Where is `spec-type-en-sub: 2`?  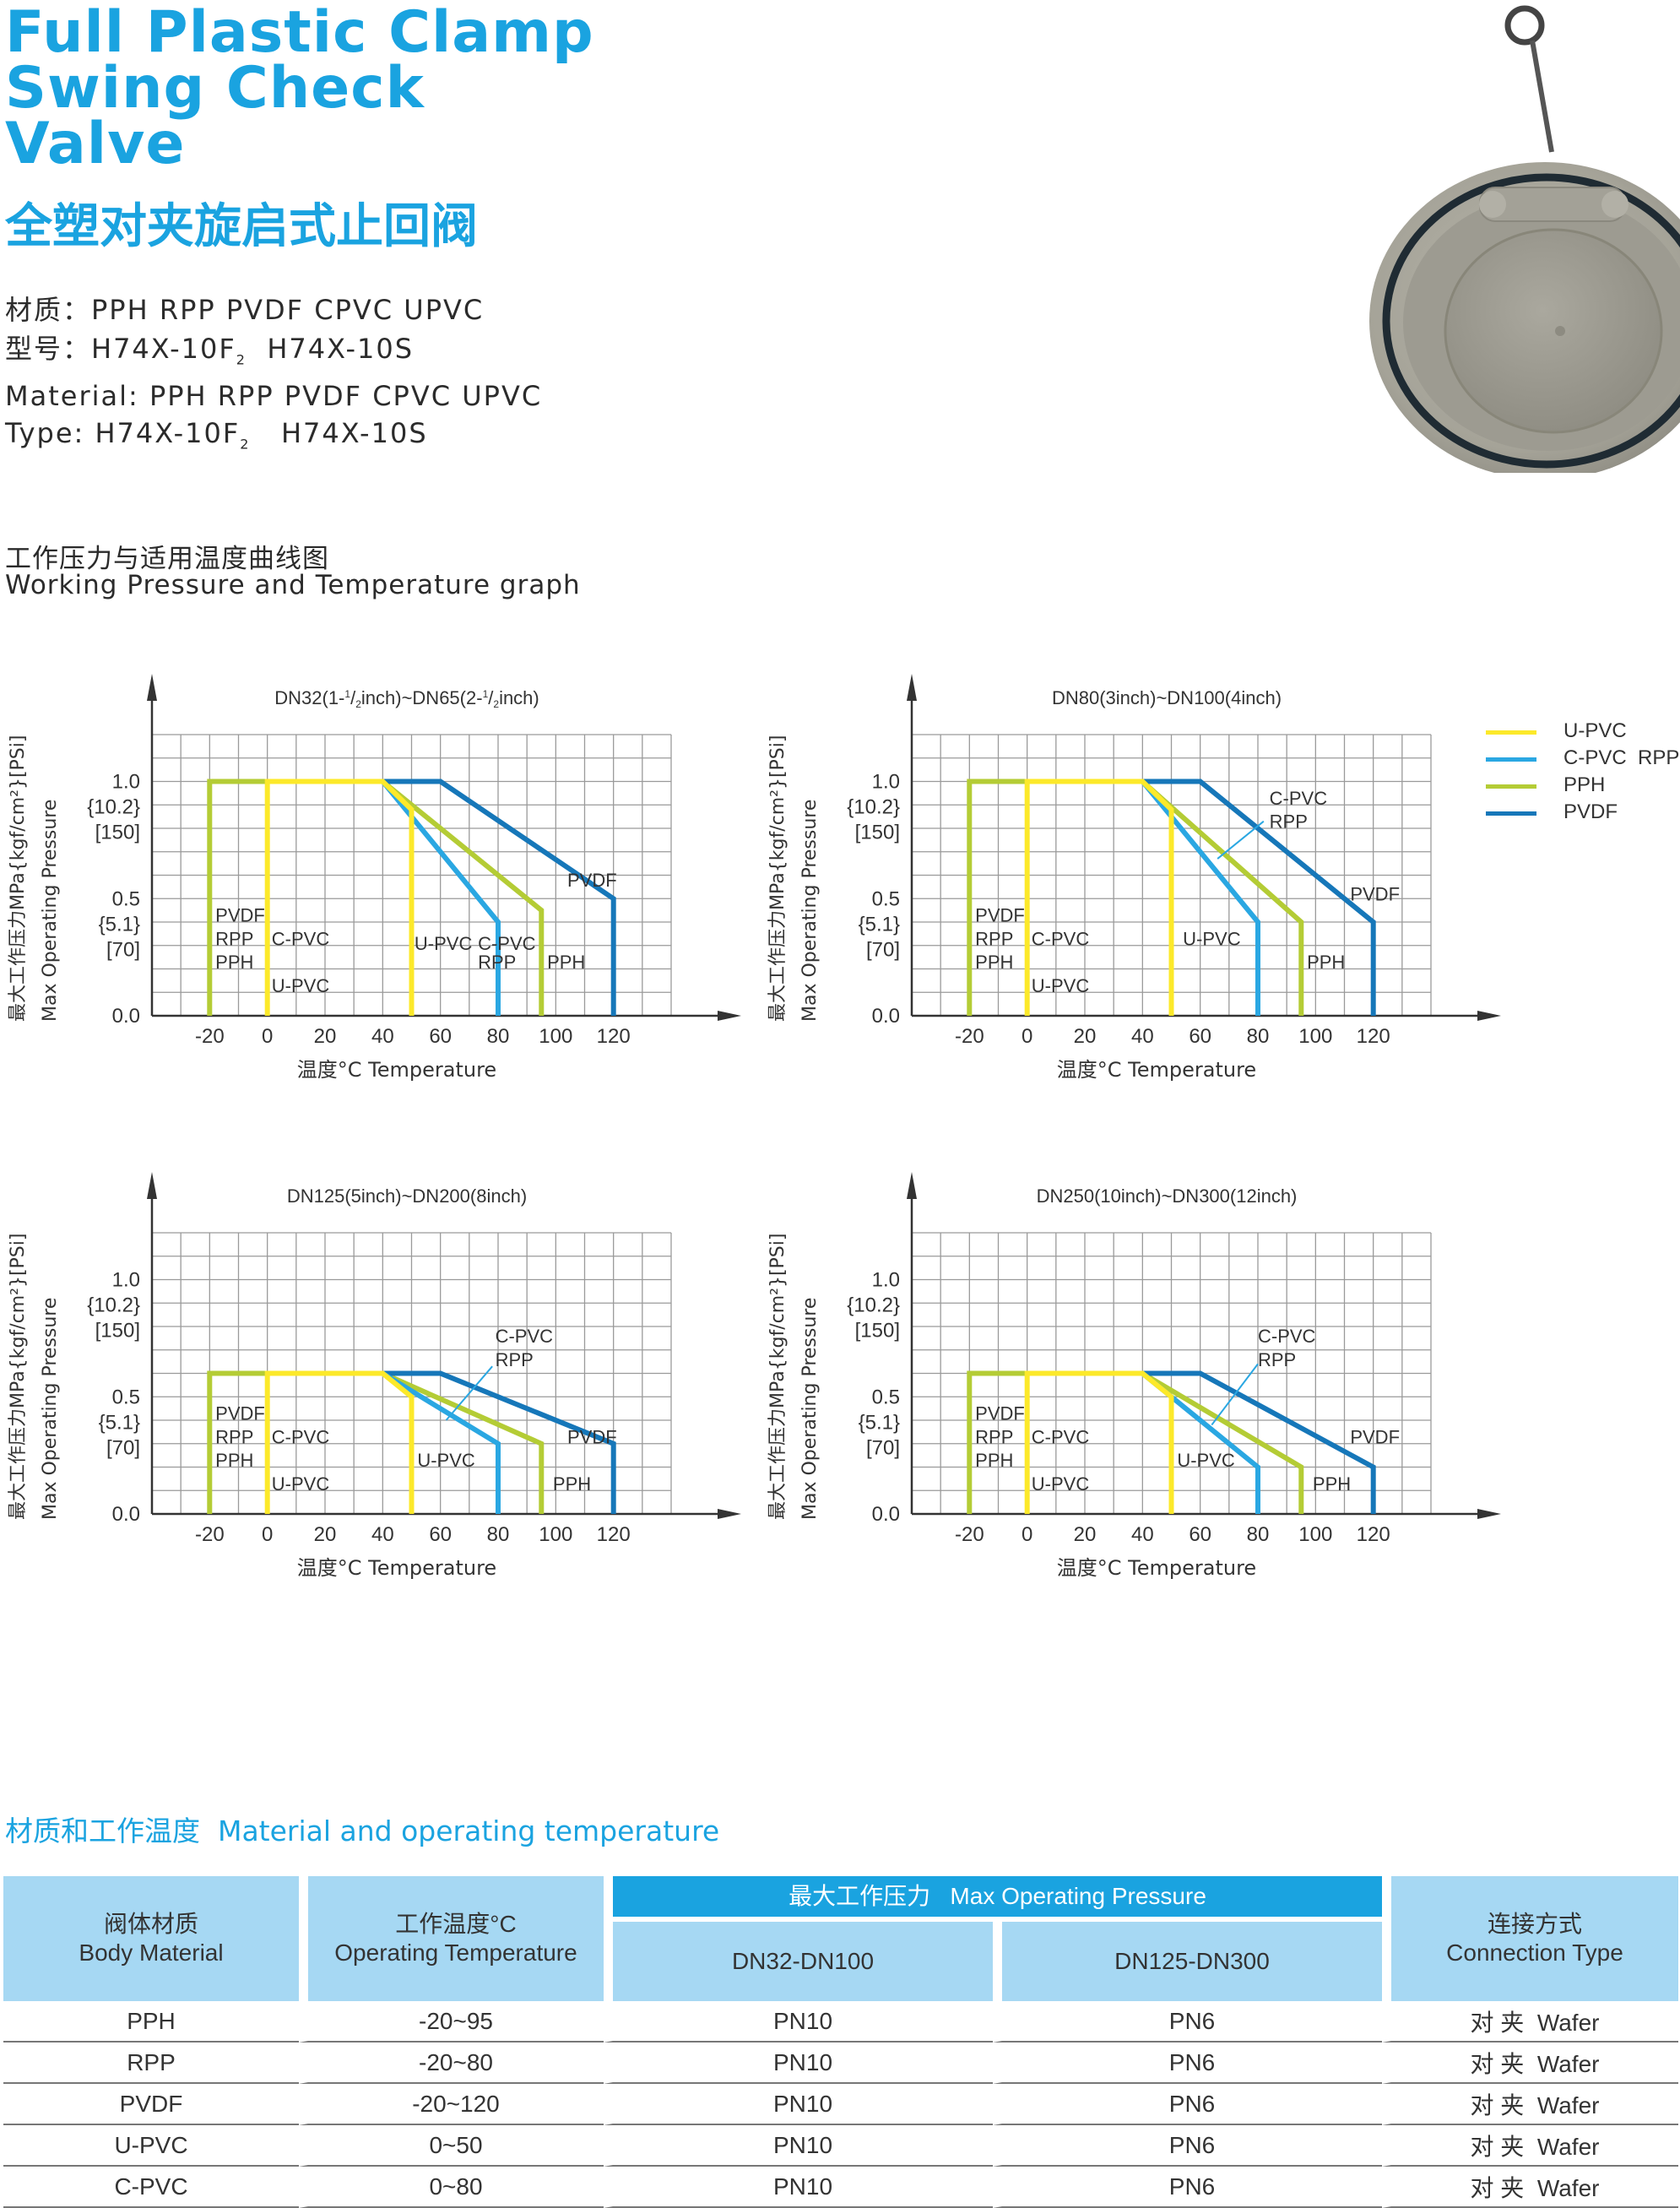 spec-type-en-sub: 2 is located at coordinates (245, 444).